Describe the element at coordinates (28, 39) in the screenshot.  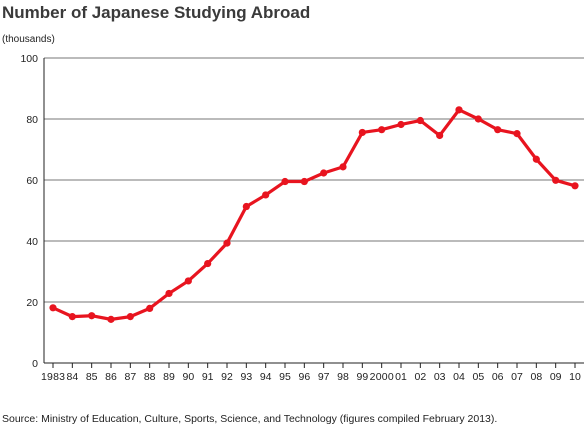
I see `y-axis-unit-label: (thousands)` at that location.